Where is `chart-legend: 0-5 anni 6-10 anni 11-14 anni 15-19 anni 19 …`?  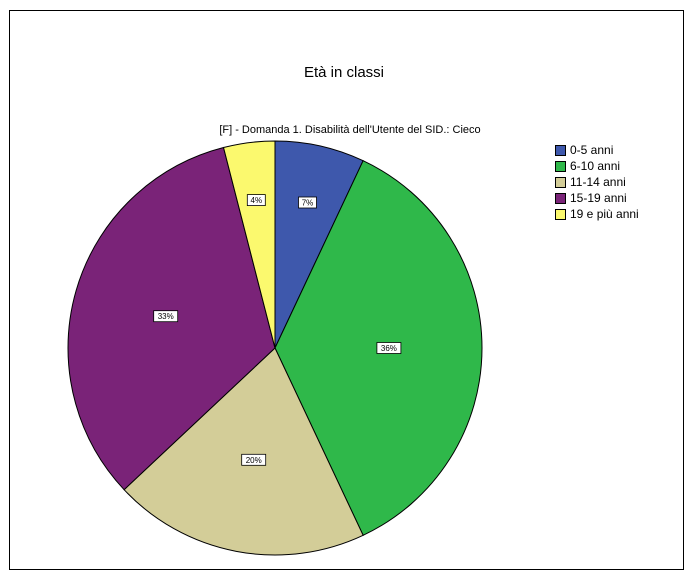
chart-legend: 0-5 anni 6-10 anni 11-14 anni 15-19 anni 19 … is located at coordinates (597, 182).